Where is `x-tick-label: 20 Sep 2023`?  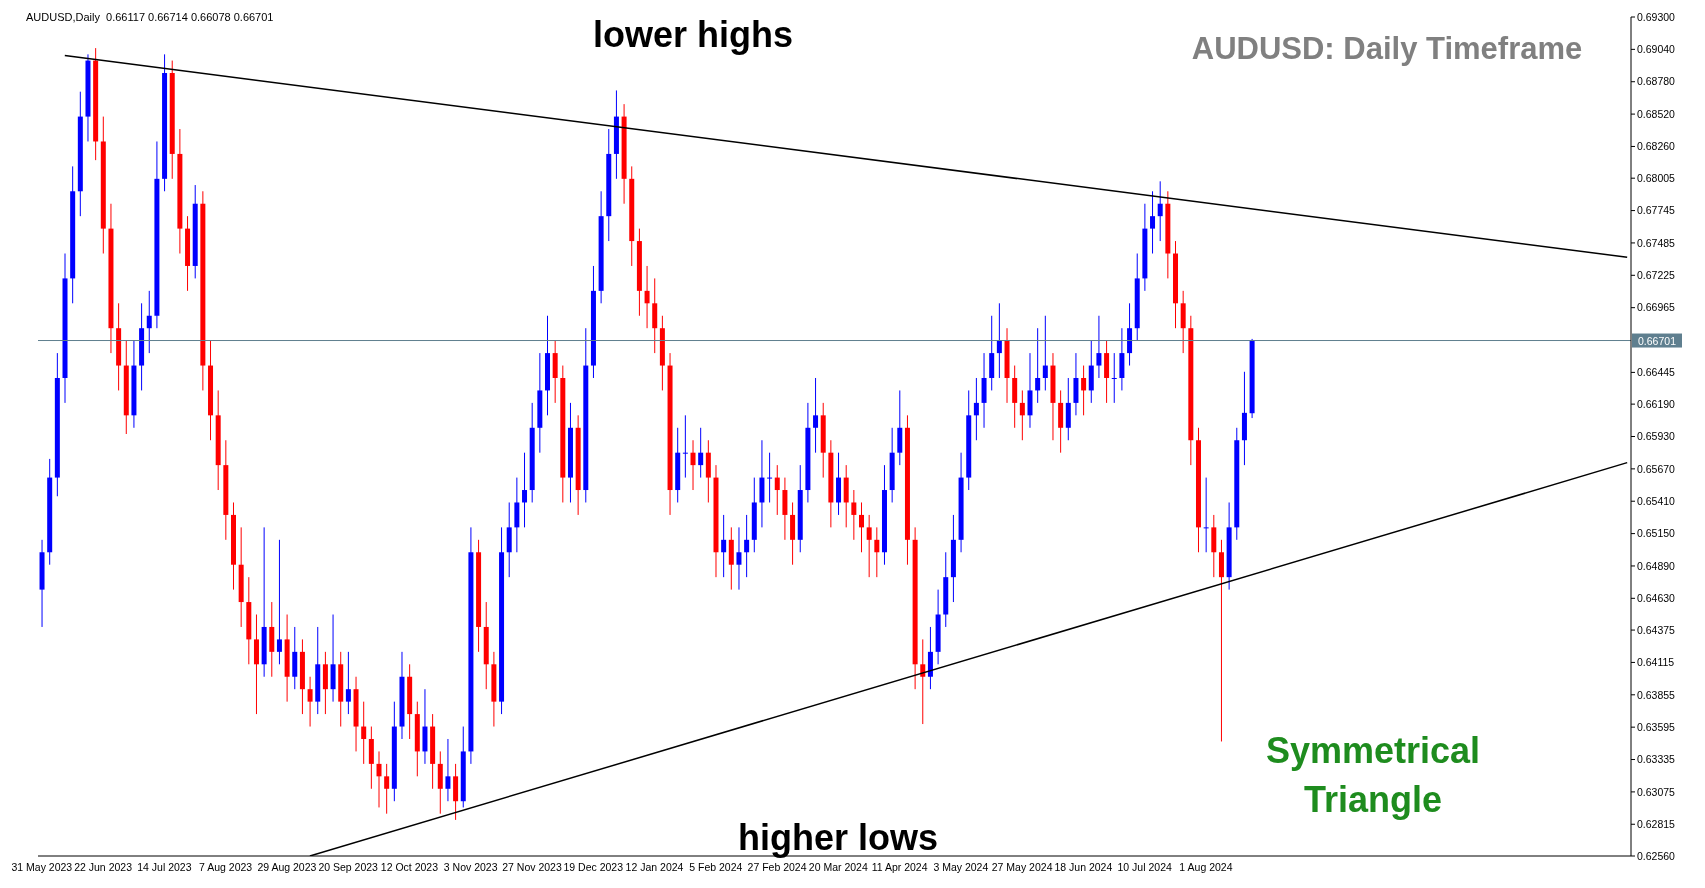 x-tick-label: 20 Sep 2023 is located at coordinates (348, 867).